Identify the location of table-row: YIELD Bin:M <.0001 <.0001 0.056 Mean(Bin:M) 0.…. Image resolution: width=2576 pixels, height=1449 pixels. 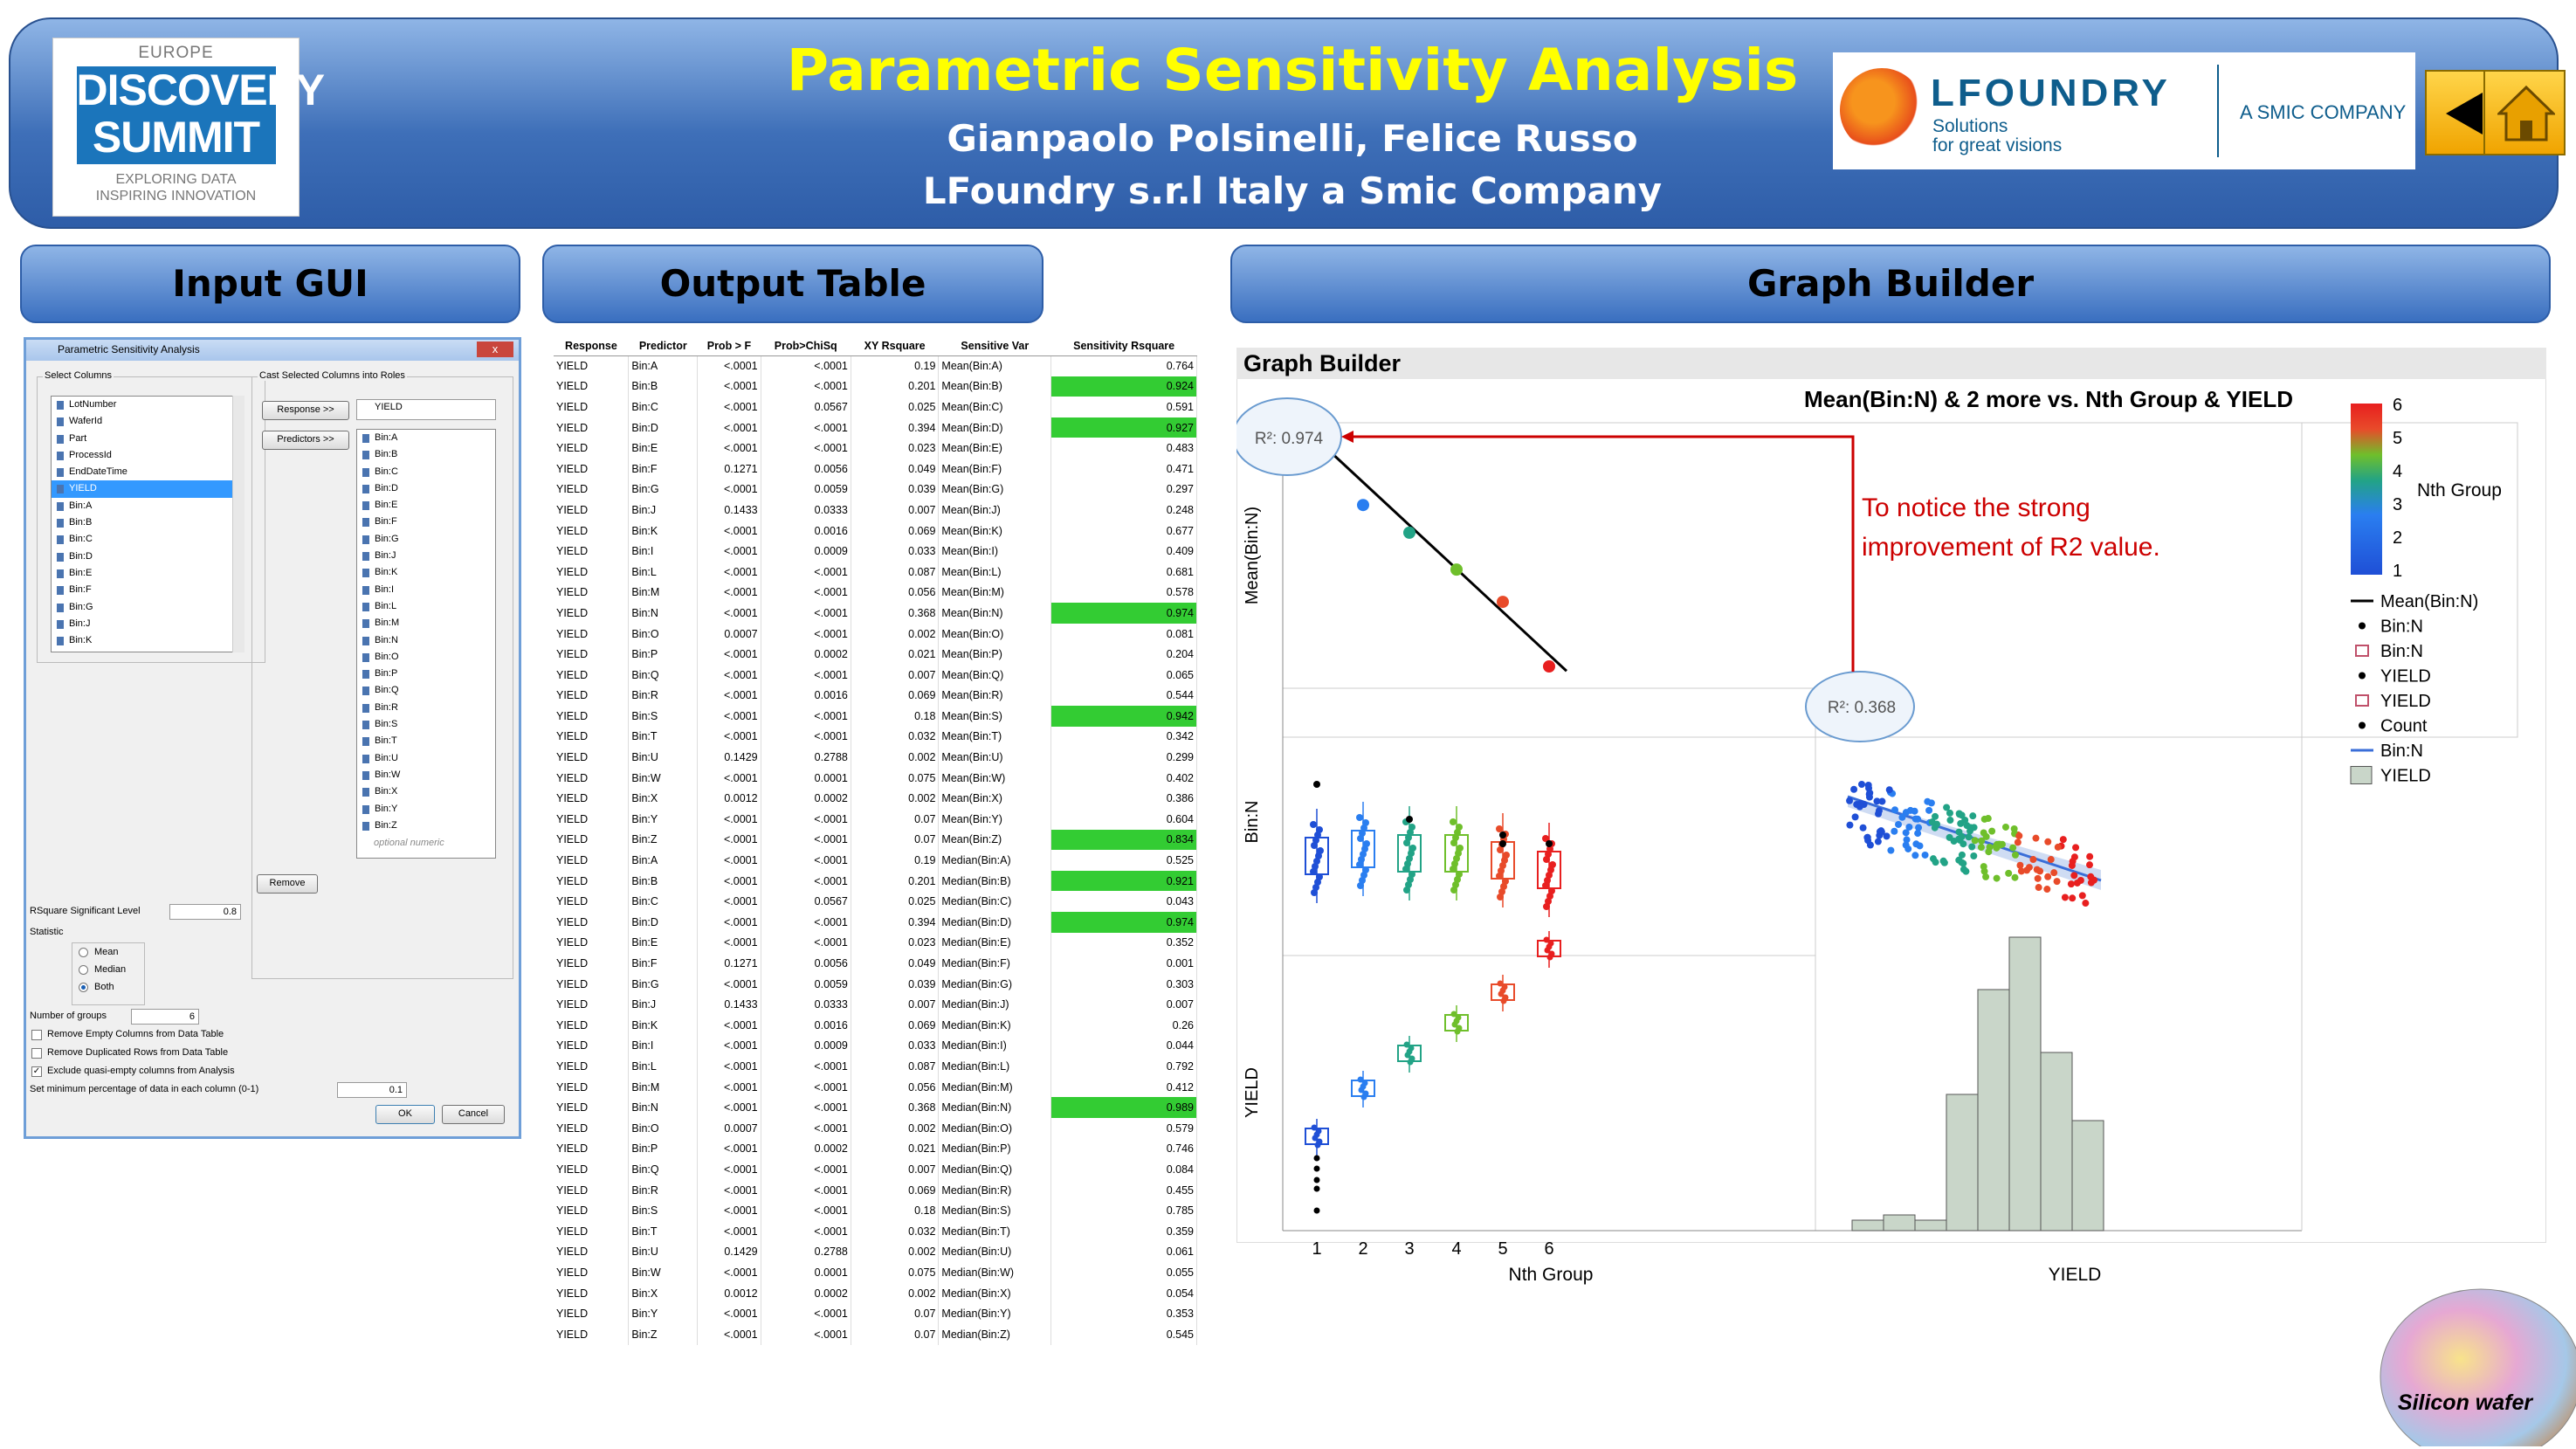
(875, 593).